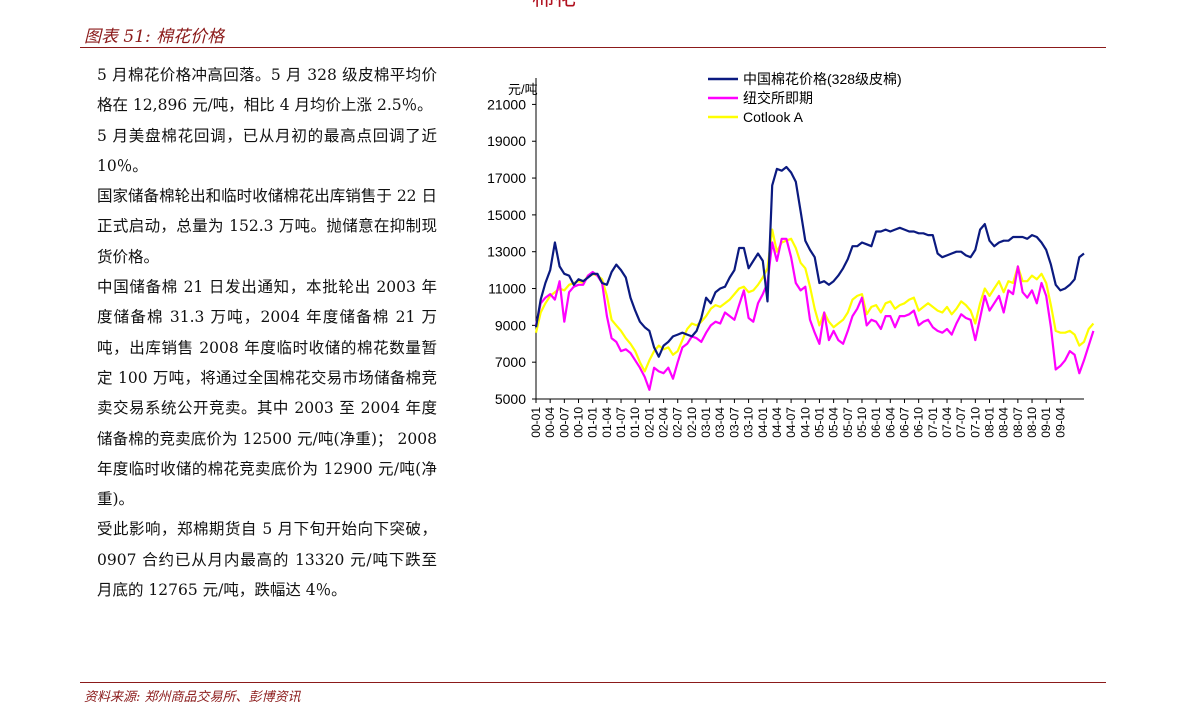 The width and height of the screenshot is (1191, 722). Describe the element at coordinates (706, 422) in the screenshot. I see `x-tick-label-03-01: 03-01` at that location.